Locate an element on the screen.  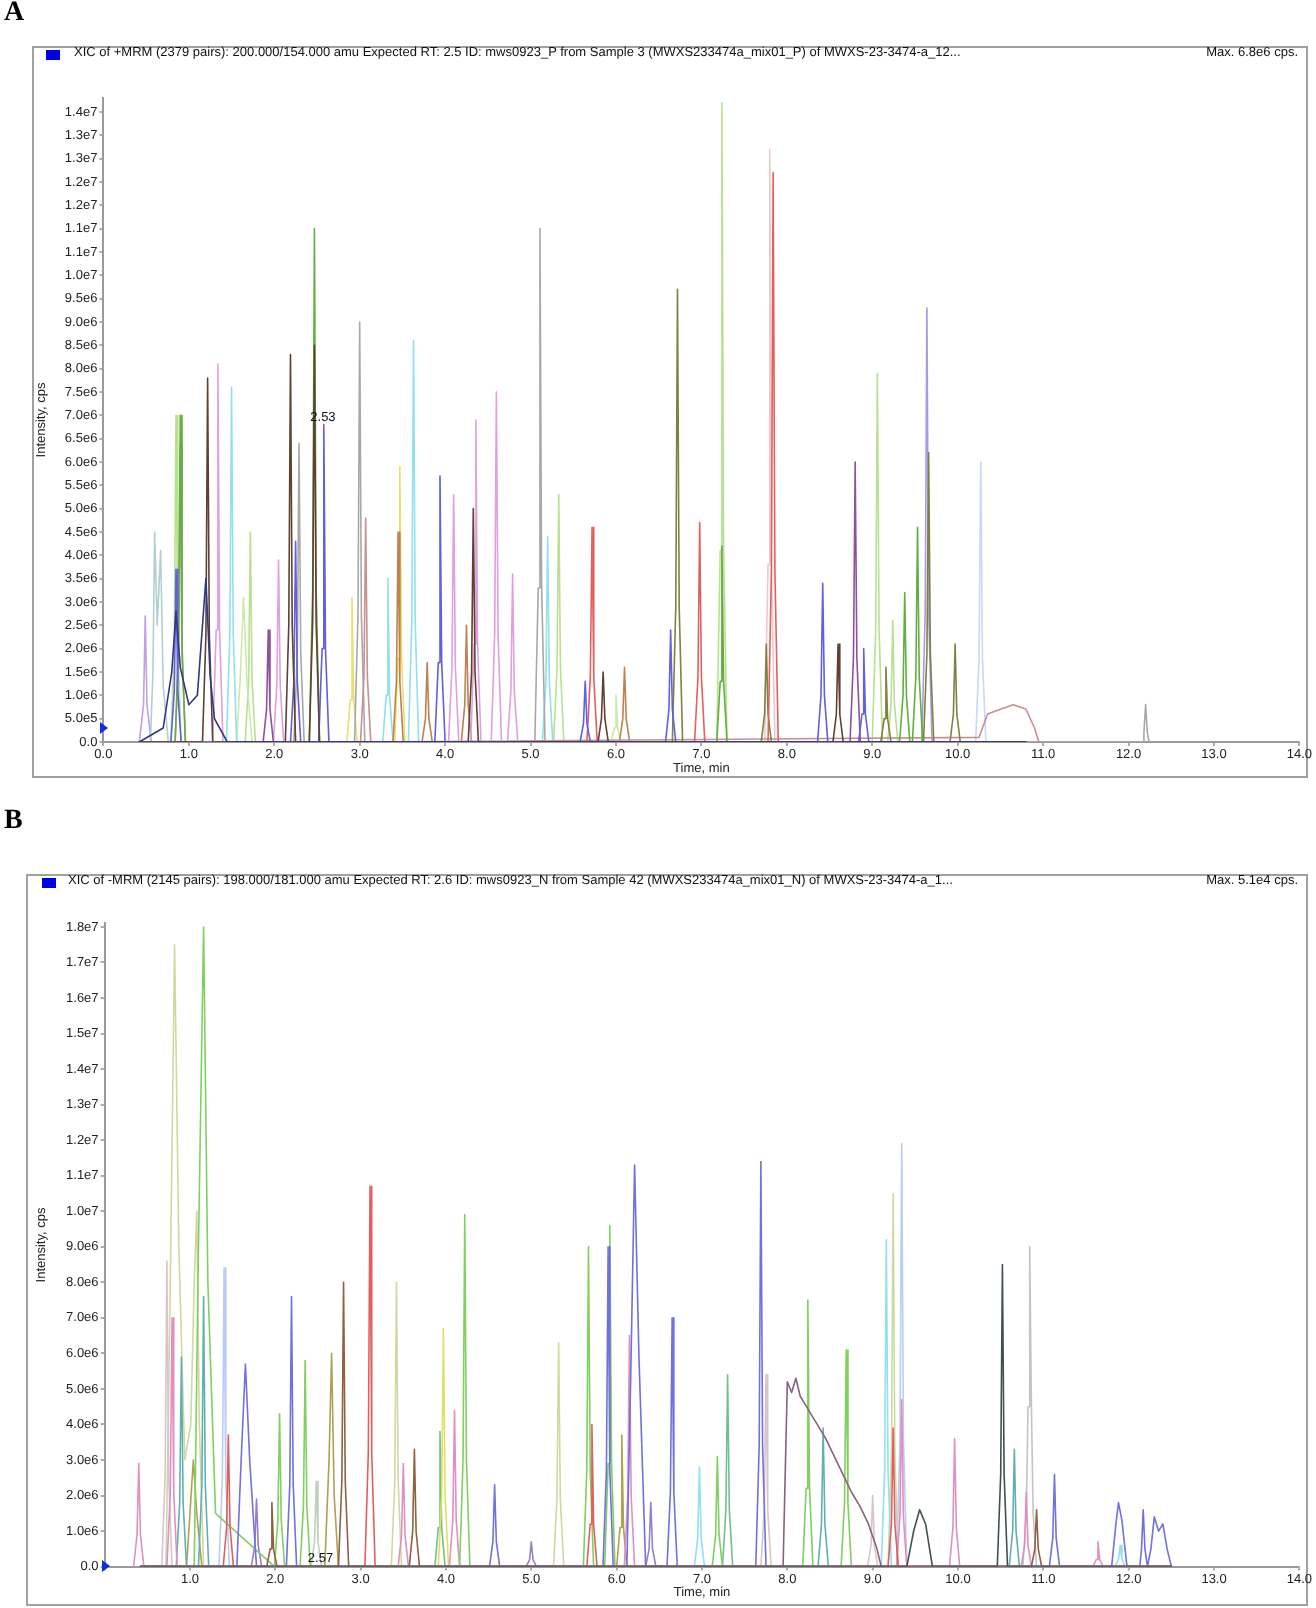
text: B is located at coordinates (13, 821).